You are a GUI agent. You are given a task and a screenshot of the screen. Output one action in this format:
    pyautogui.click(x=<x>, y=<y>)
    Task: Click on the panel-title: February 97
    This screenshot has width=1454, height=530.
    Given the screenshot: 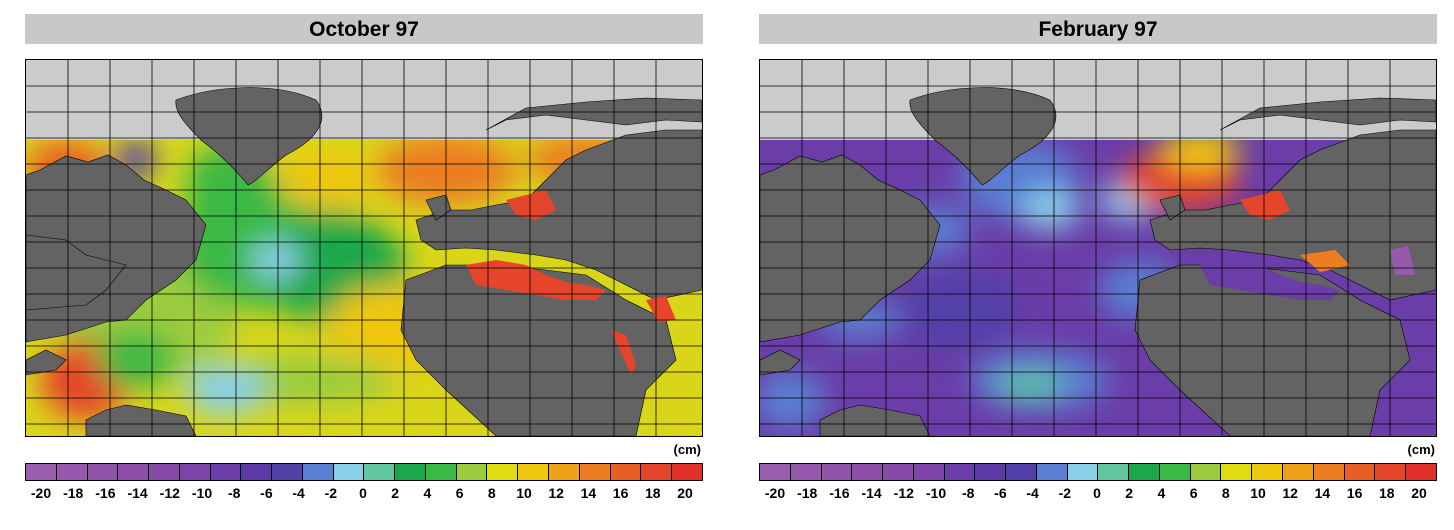 What is the action you would take?
    pyautogui.click(x=1098, y=29)
    